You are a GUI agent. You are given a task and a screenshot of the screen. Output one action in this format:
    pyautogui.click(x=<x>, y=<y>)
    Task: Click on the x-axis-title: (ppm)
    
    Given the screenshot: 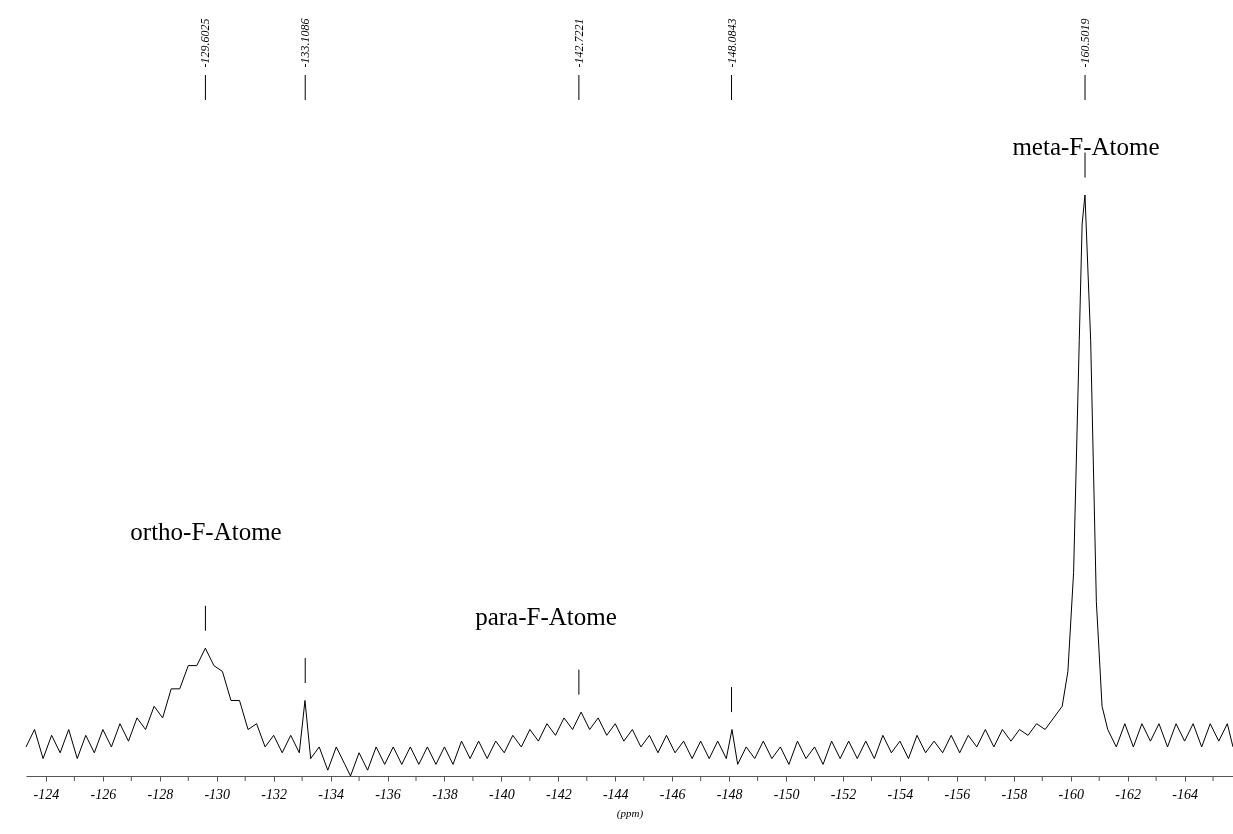 What is the action you would take?
    pyautogui.click(x=630, y=813)
    